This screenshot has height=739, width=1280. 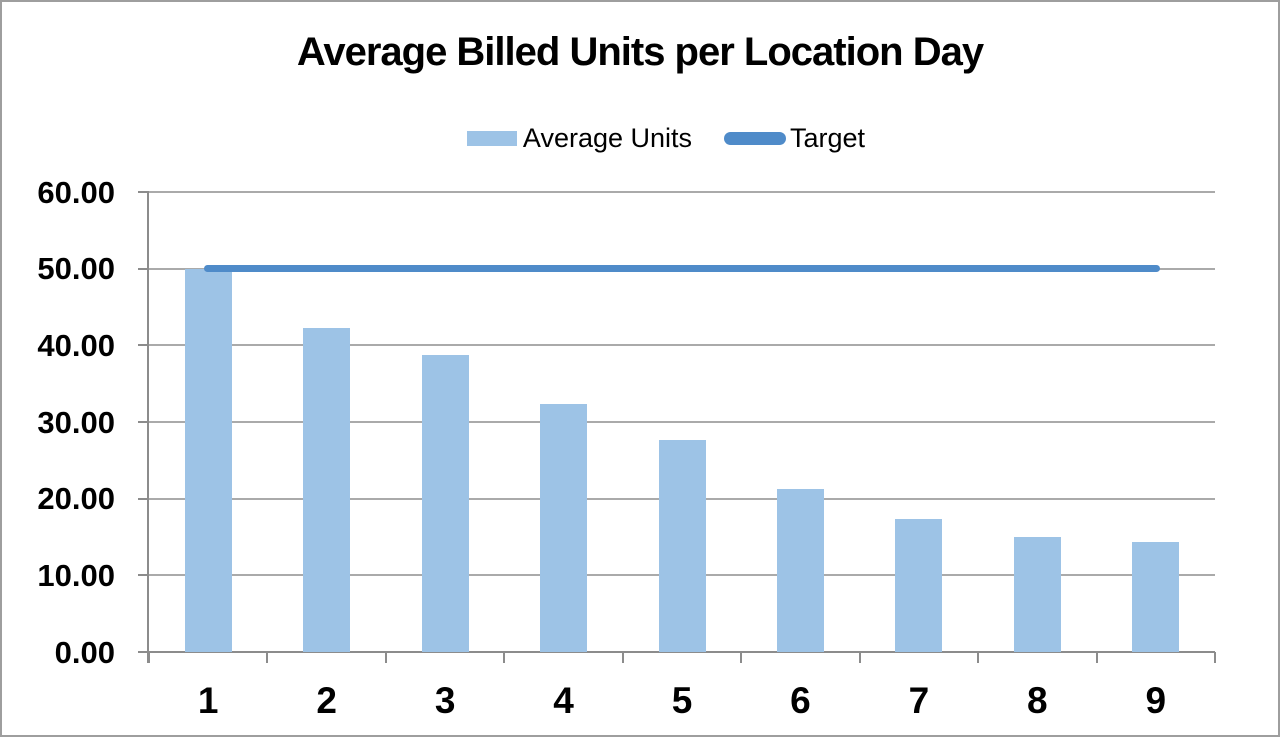 I want to click on y-axis-label: 40.00, so click(x=76, y=345).